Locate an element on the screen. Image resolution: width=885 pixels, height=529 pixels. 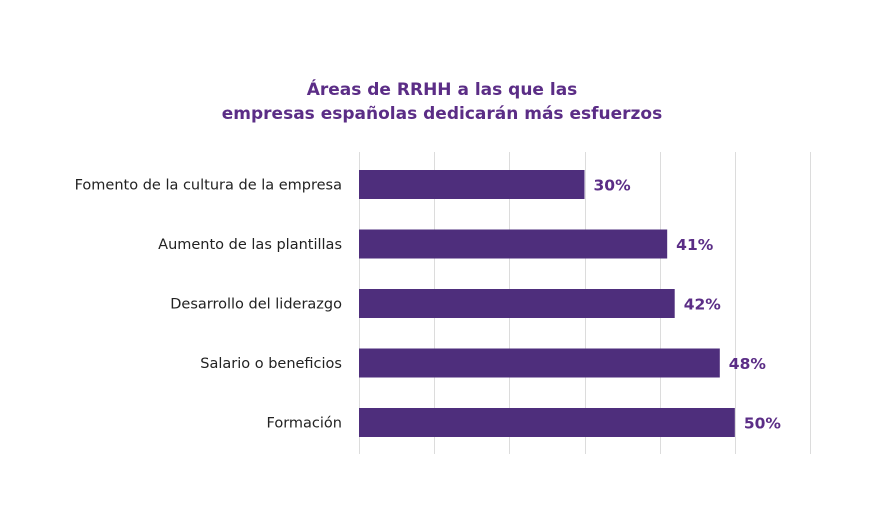
value-labels: 30% 41% 42% 48% 50% is located at coordinates (688, 305).